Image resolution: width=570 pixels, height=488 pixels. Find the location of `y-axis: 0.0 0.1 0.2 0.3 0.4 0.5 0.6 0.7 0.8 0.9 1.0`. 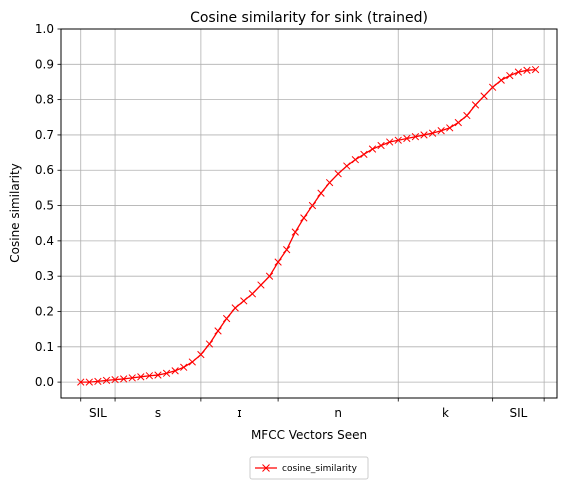

y-axis: 0.0 0.1 0.2 0.3 0.4 0.5 0.6 0.7 0.8 0.9 1.0 is located at coordinates (48, 205).